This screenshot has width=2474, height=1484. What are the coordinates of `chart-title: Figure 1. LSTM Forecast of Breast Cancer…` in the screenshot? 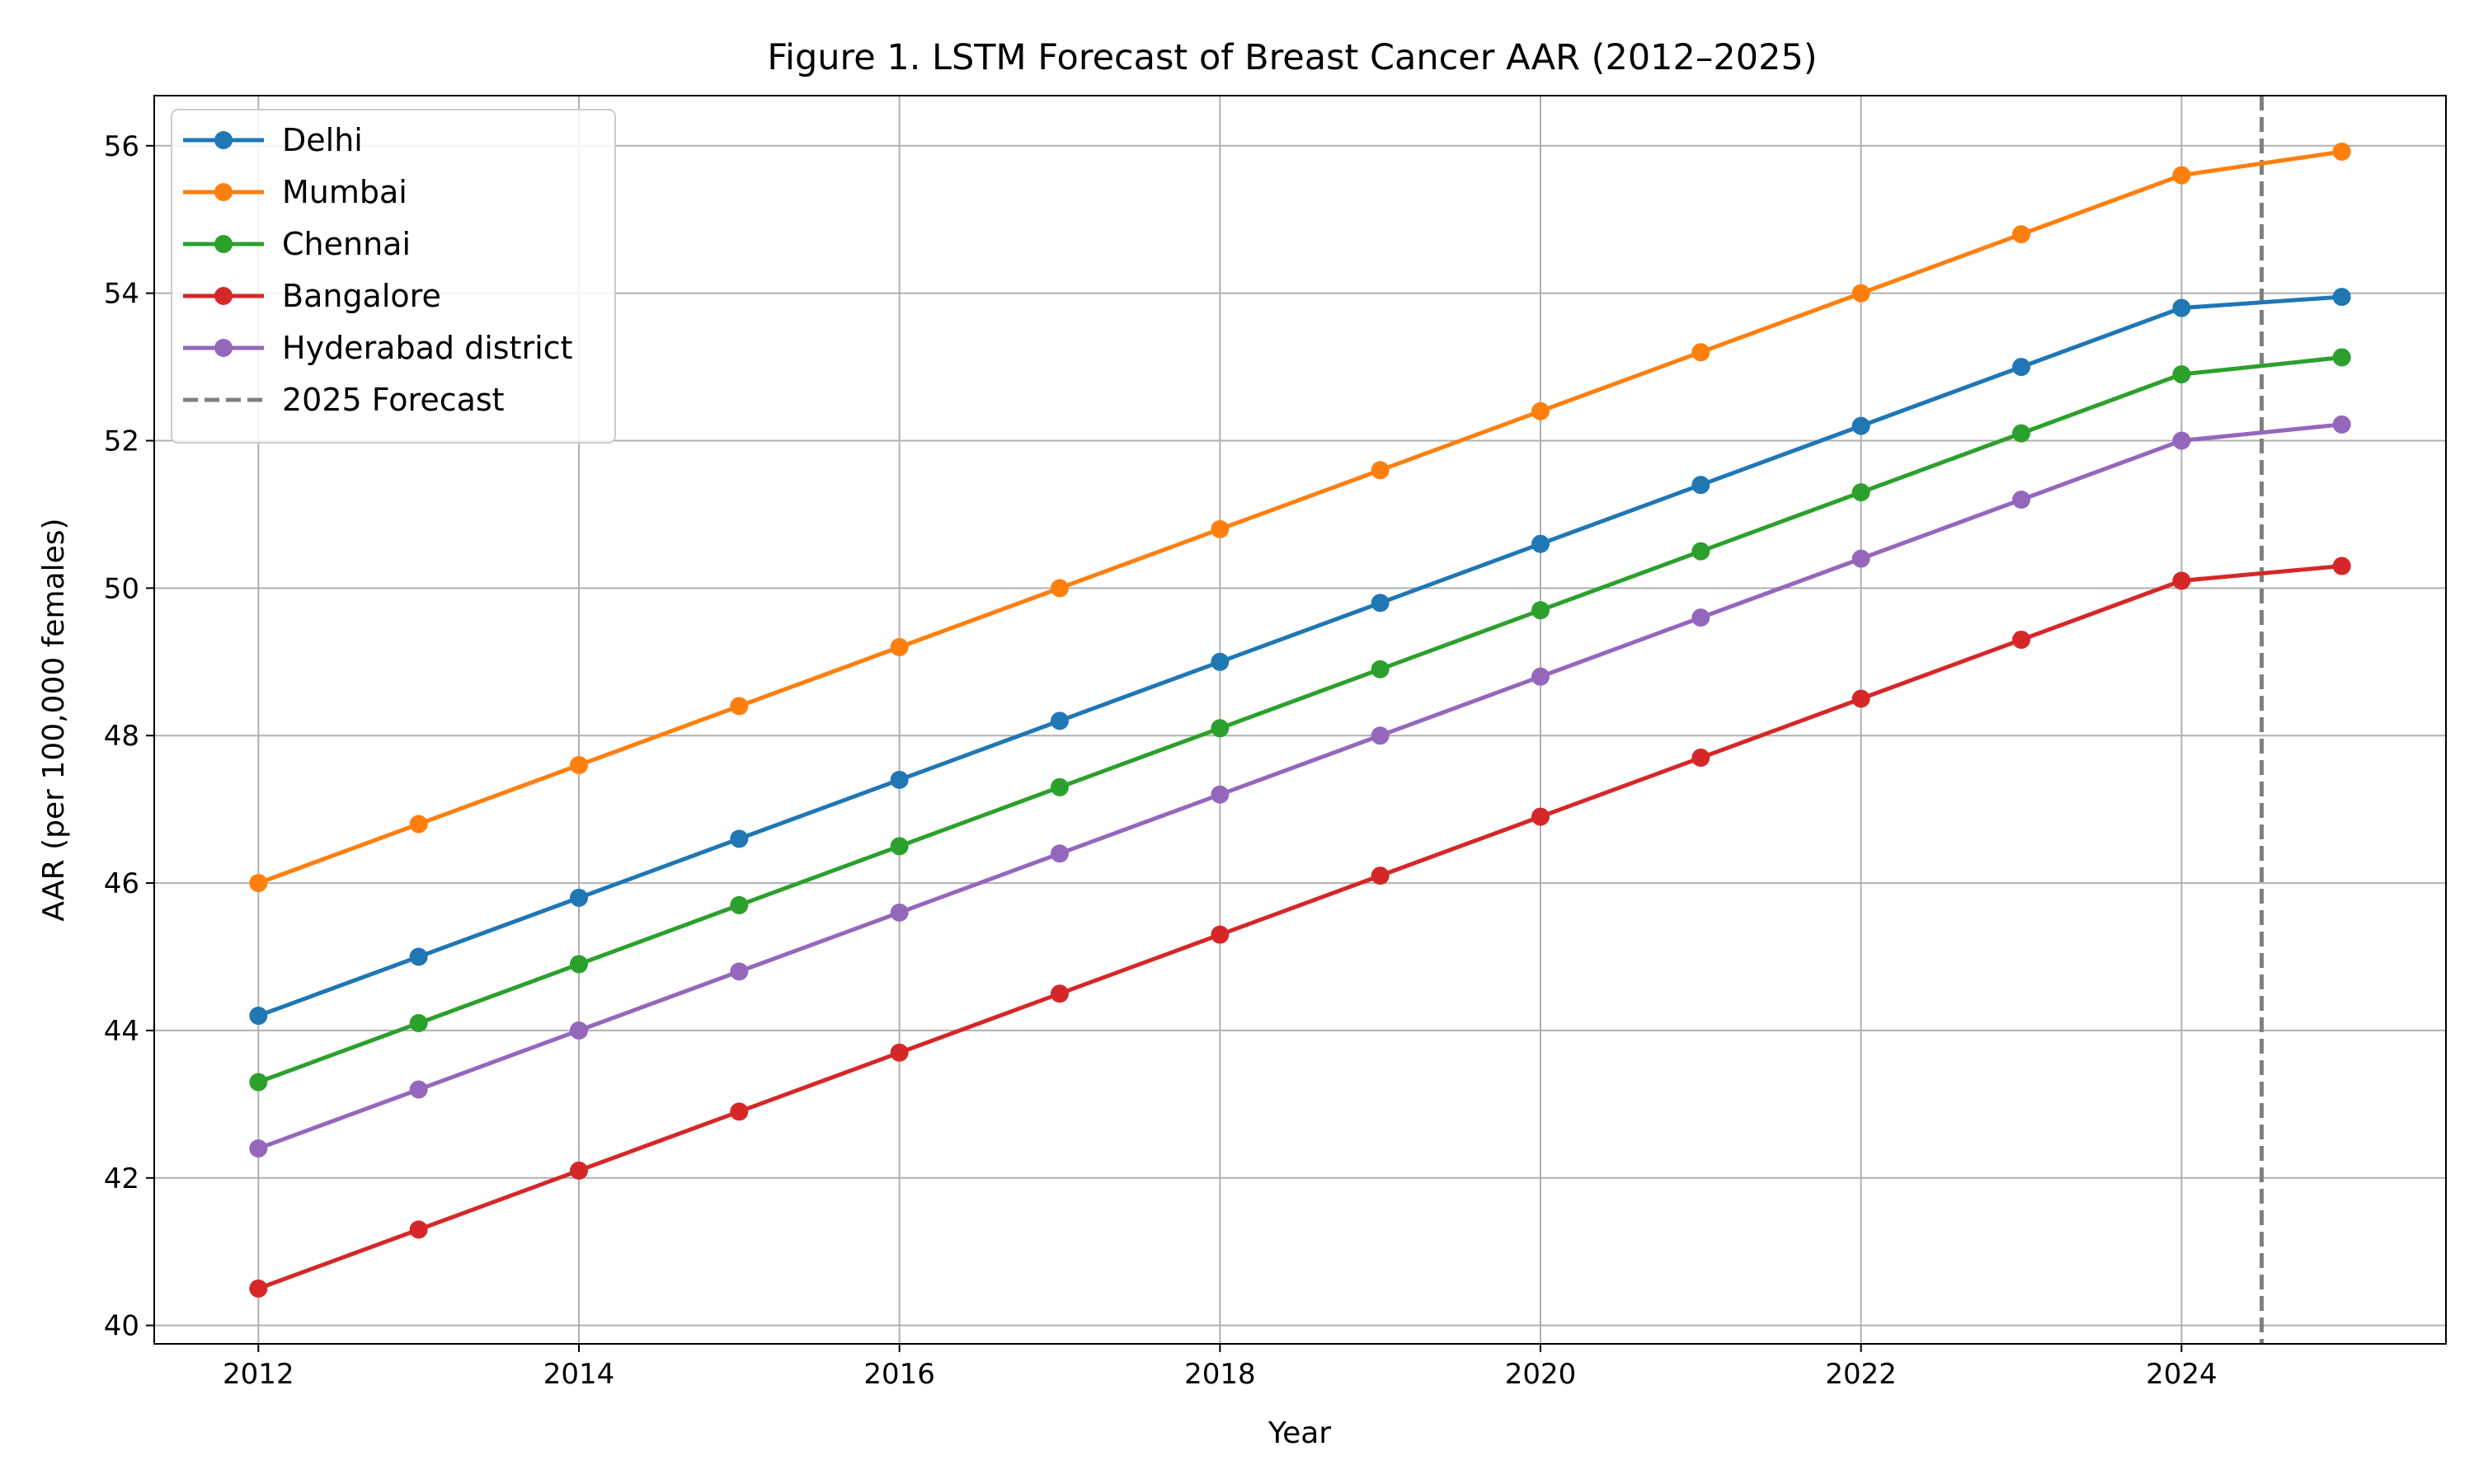 It's located at (1292, 58).